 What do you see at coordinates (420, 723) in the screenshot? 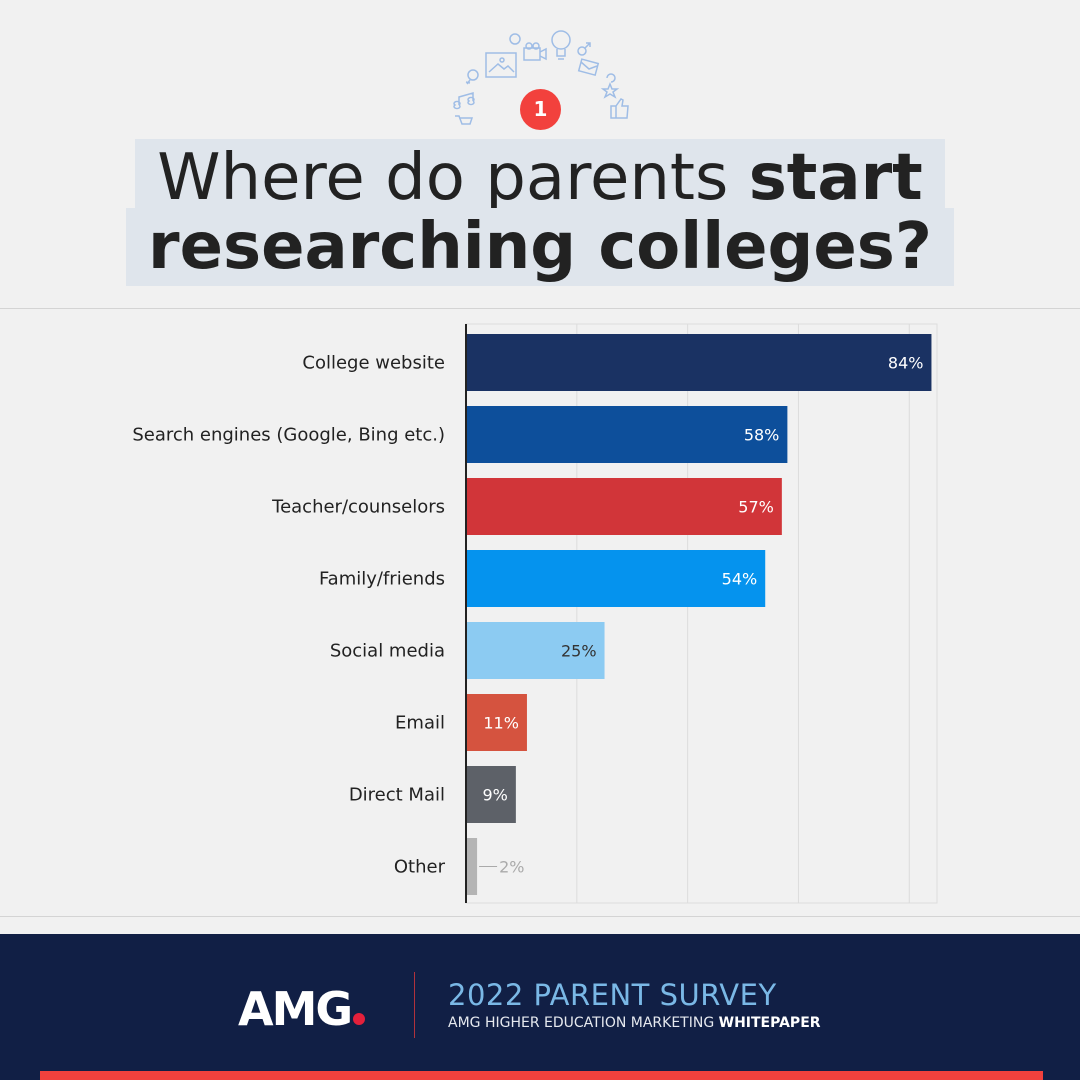
I see `category-label: Email` at bounding box center [420, 723].